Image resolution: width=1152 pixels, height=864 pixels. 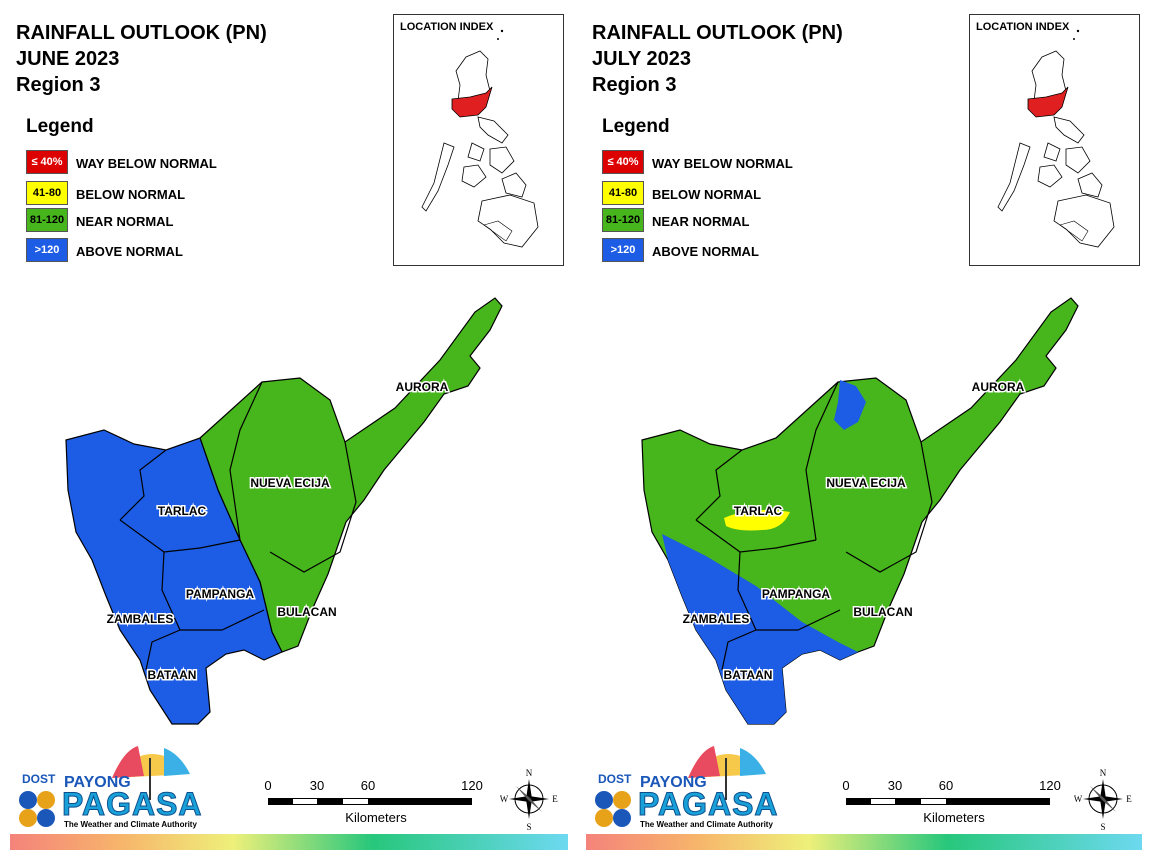 I want to click on map-title: RAINFALL OUTLOOK (PN) JULY 2023 Region 3, so click(x=717, y=59).